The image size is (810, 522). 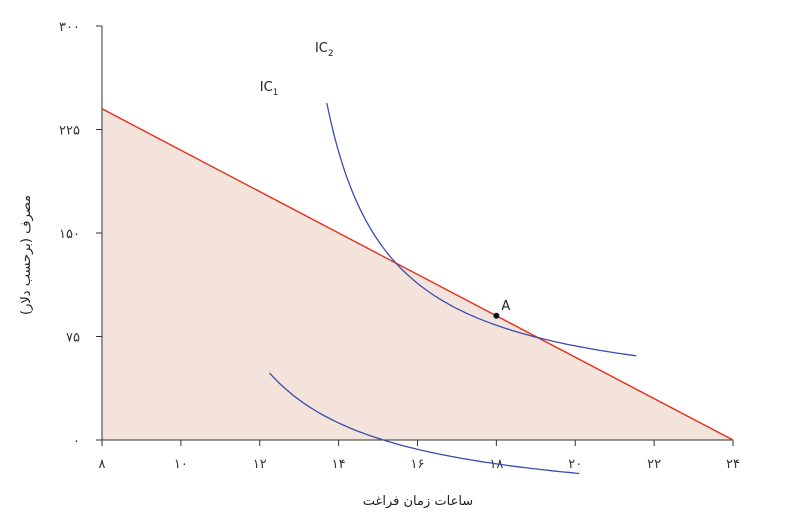 I want to click on y-tick-label: ۷۵, so click(x=73, y=338).